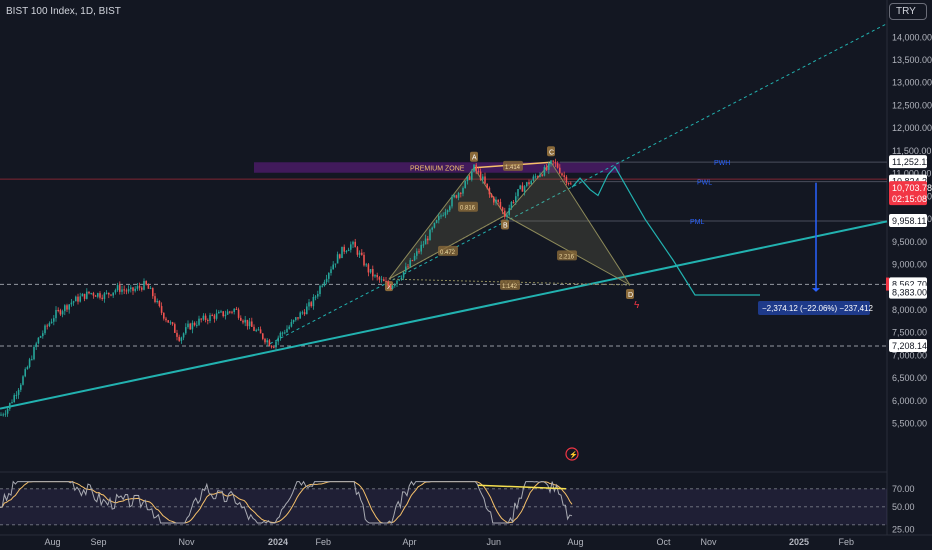 The width and height of the screenshot is (932, 550). What do you see at coordinates (665, 230) in the screenshot?
I see `projection-path` at bounding box center [665, 230].